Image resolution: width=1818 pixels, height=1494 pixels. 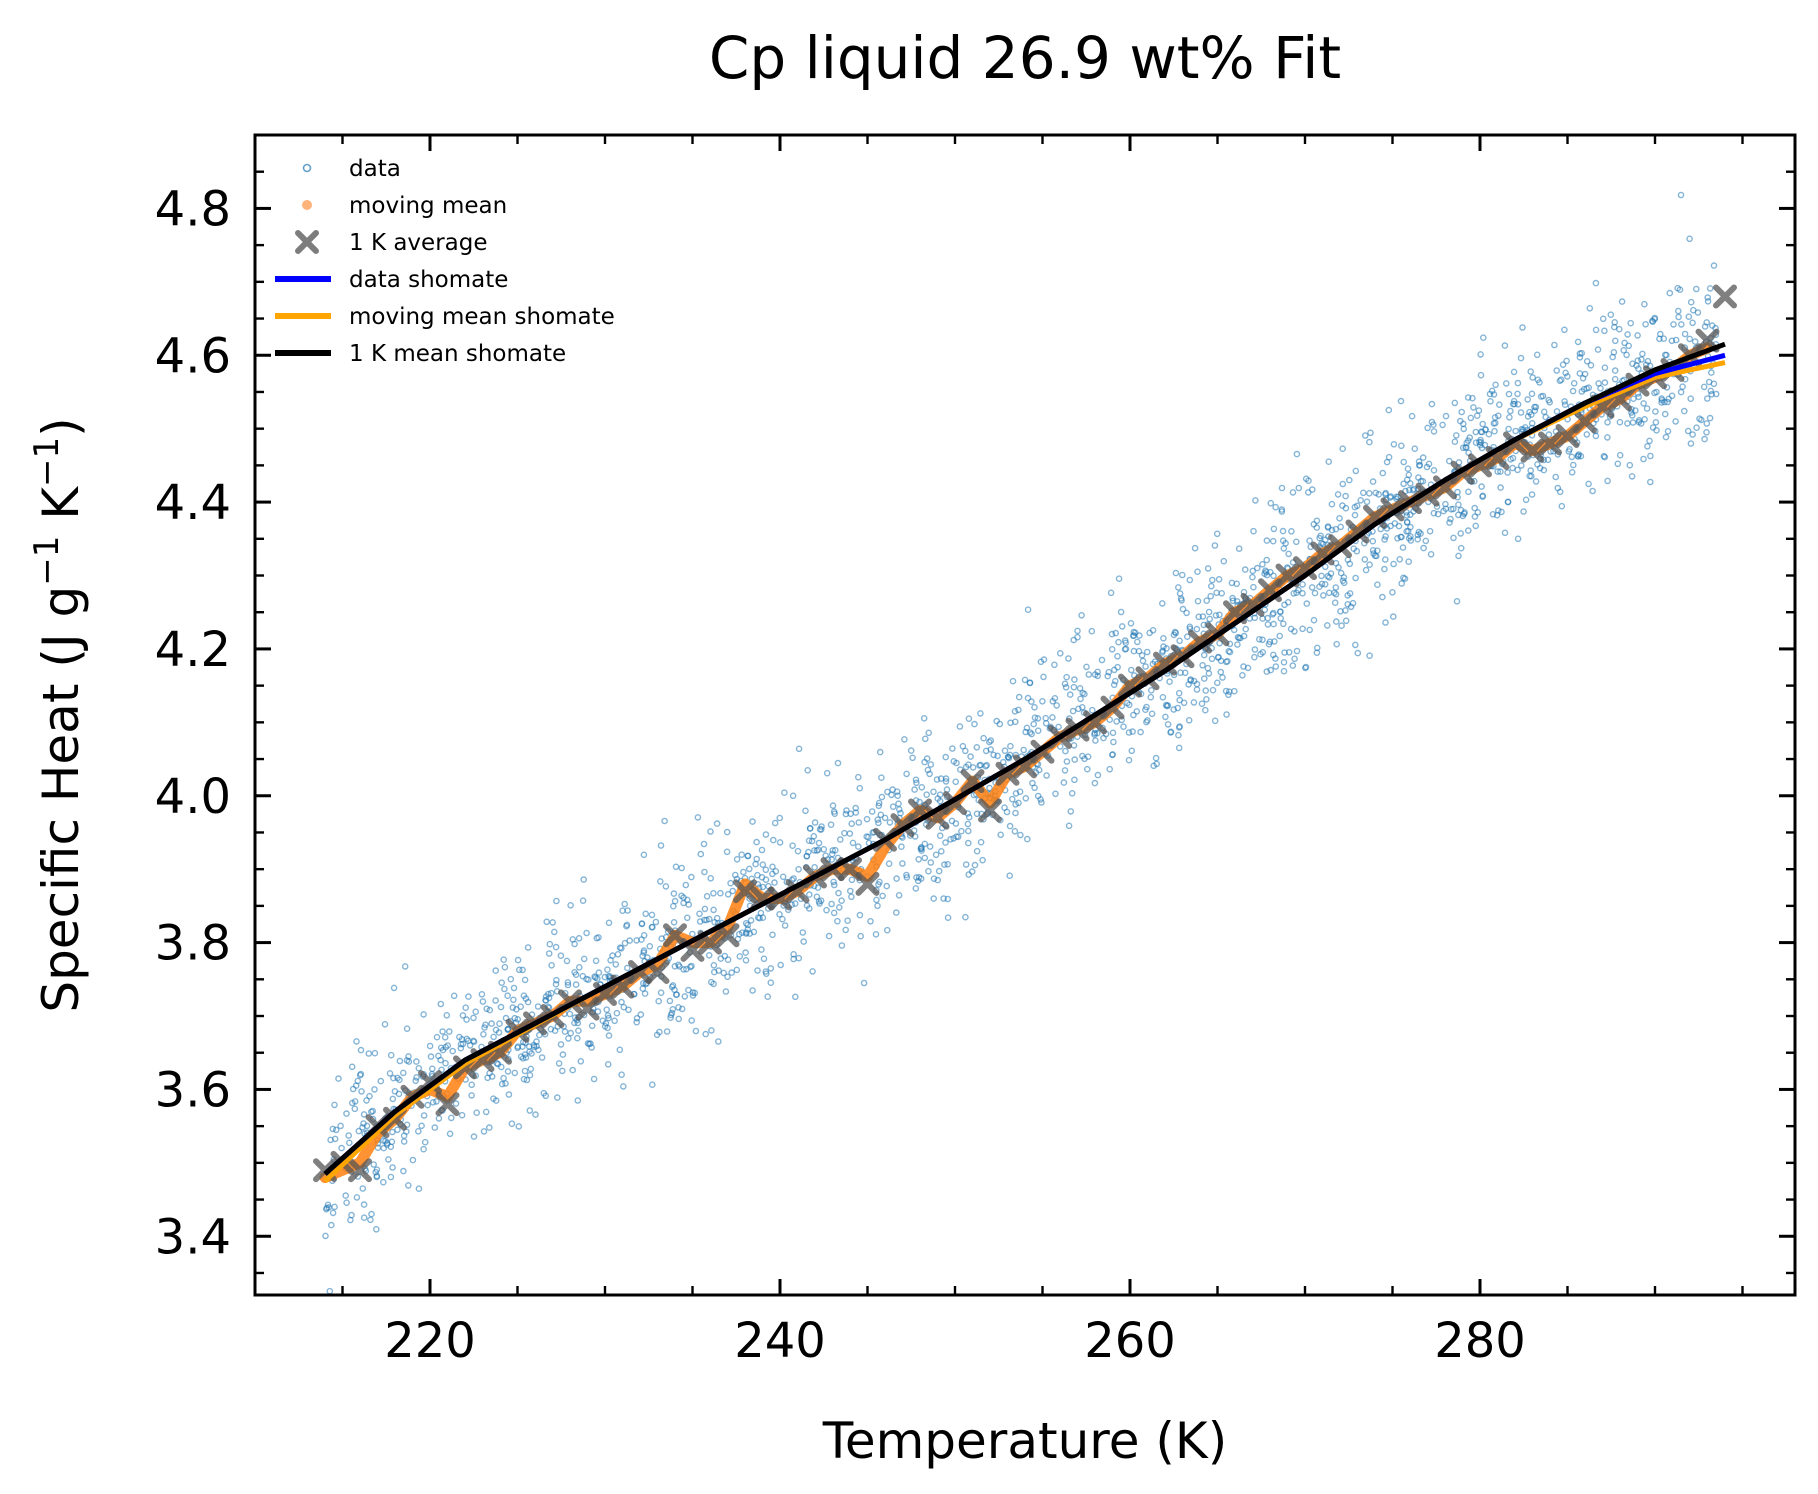 What do you see at coordinates (457, 354) in the screenshot?
I see `legend-label: 1 K mean shomate` at bounding box center [457, 354].